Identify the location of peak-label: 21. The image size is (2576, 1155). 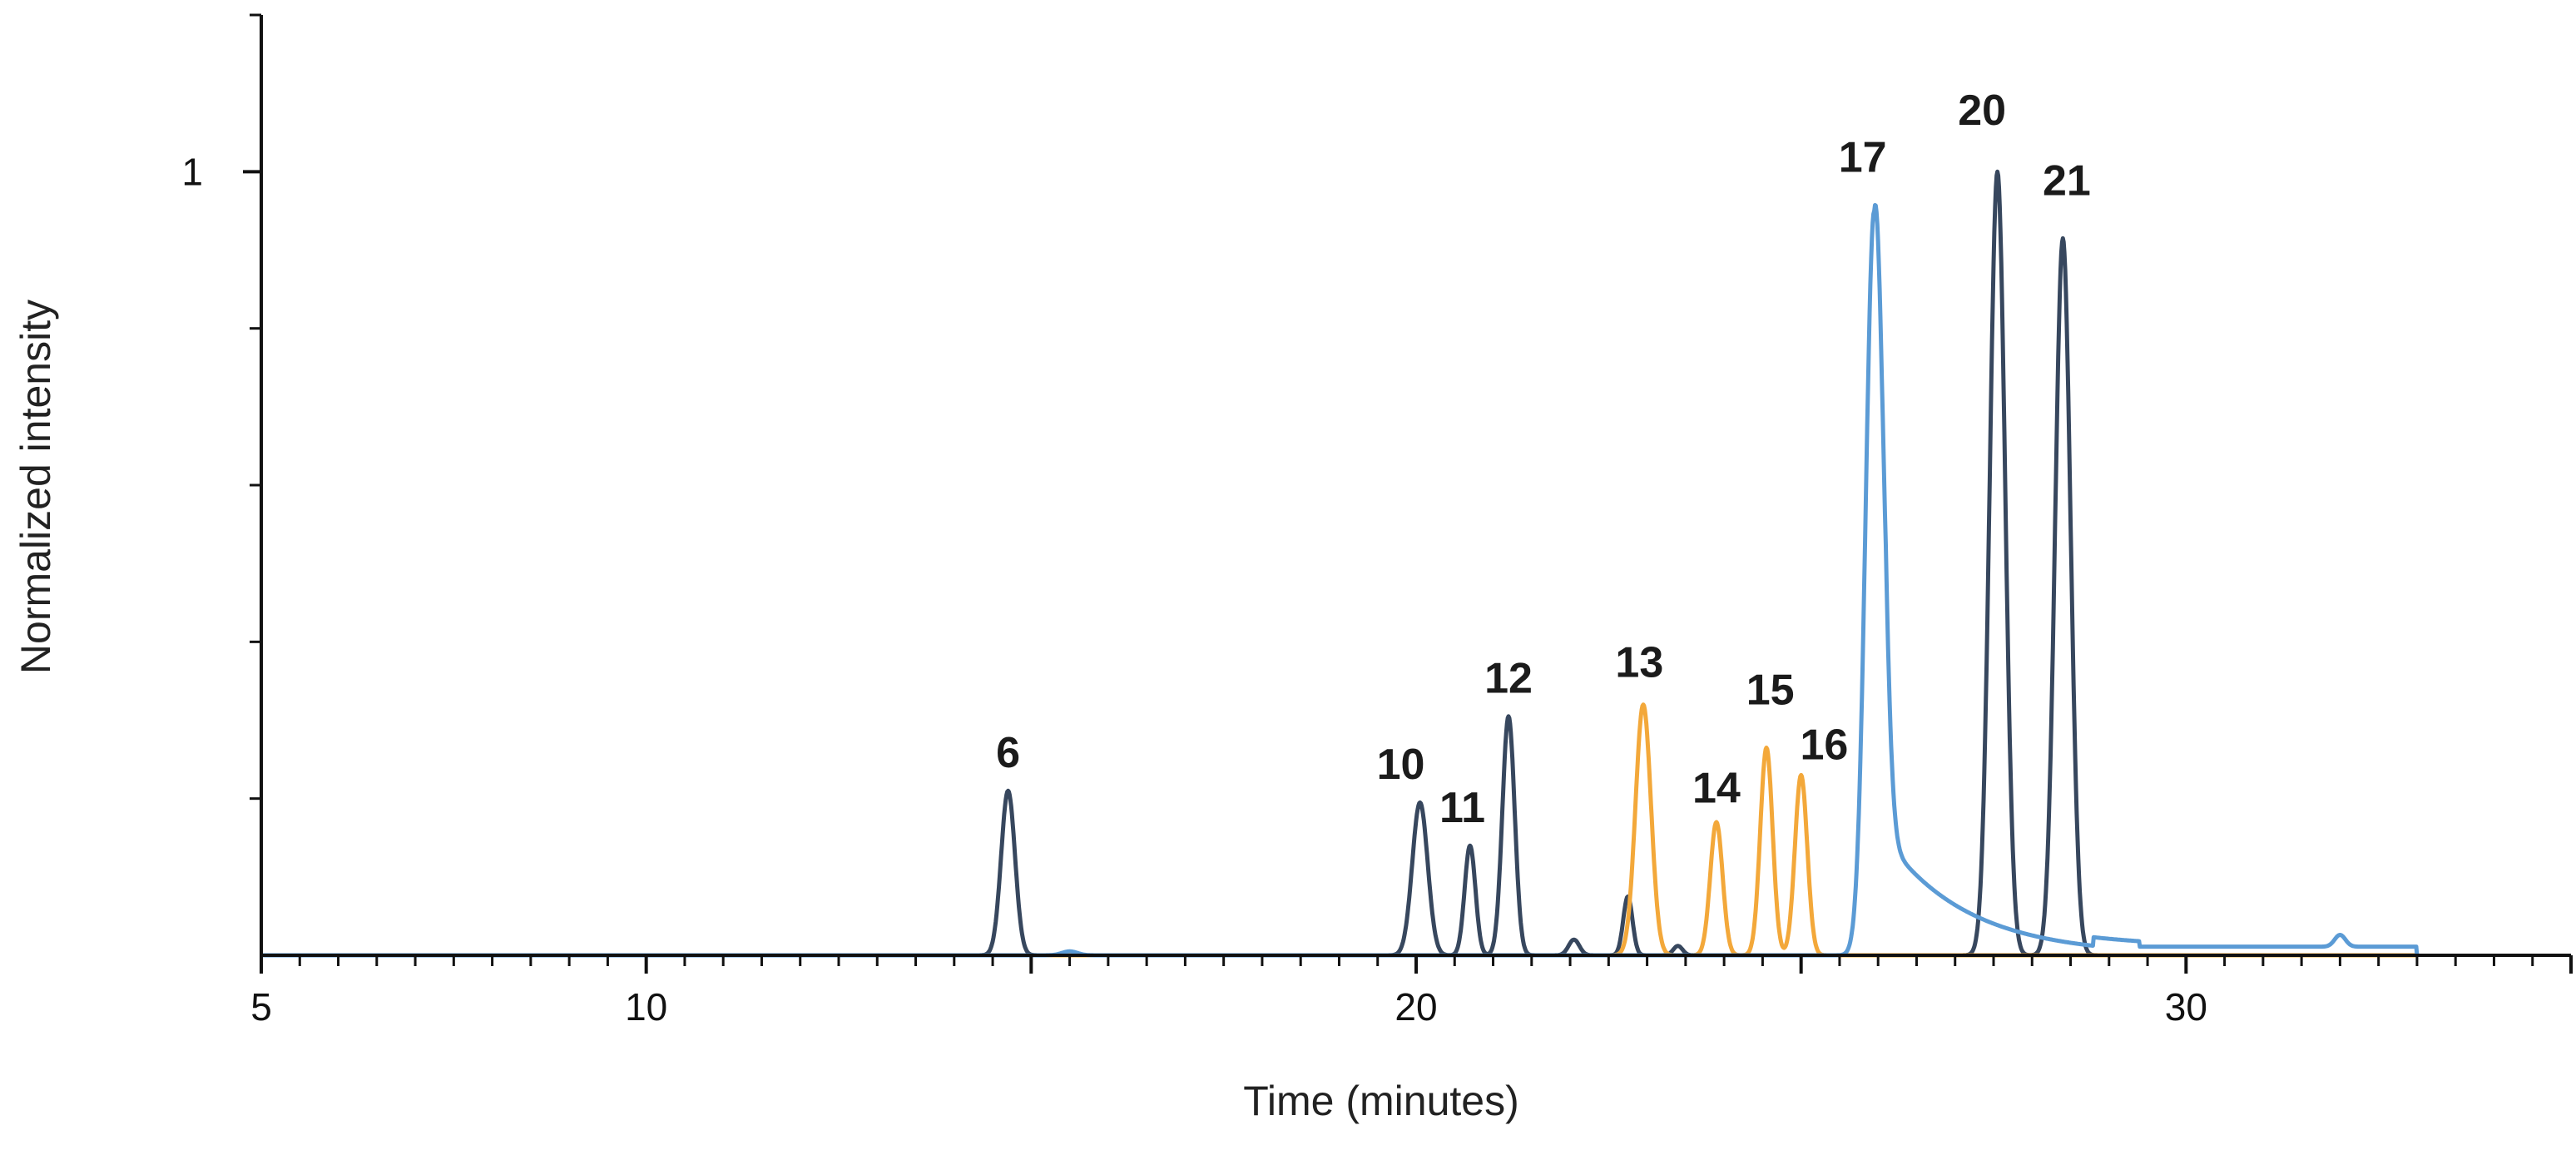
(2067, 181).